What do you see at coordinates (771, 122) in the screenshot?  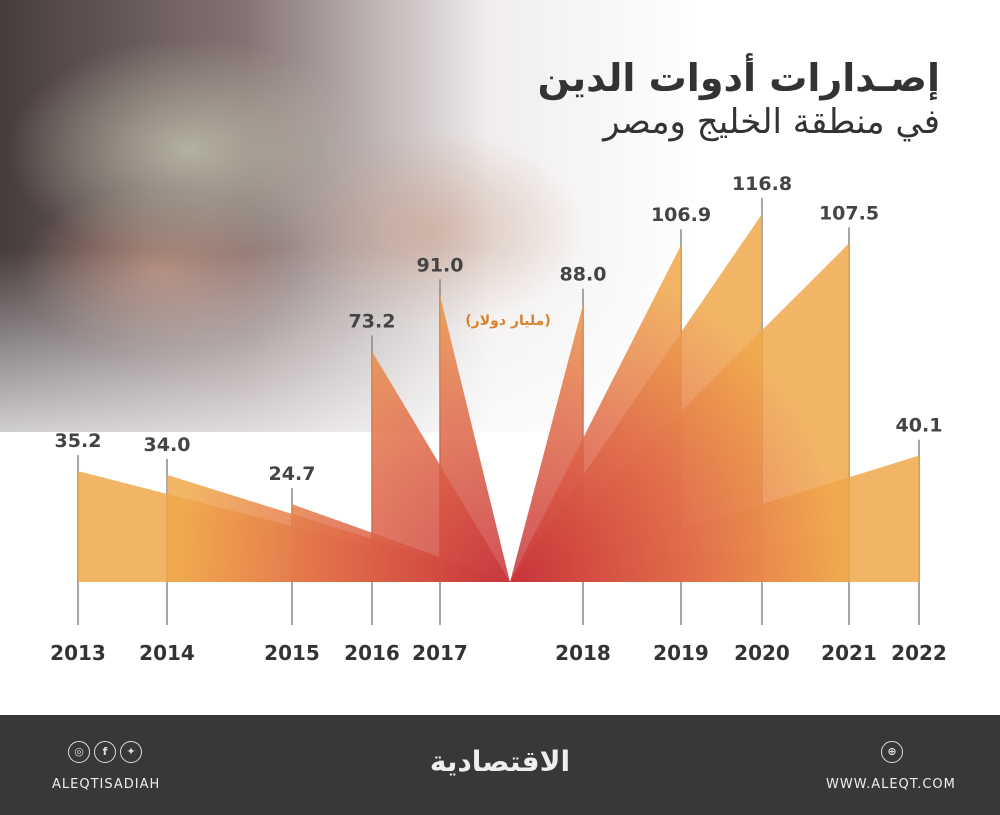 I see `title-line-2: في منطقة الخليج ومصر` at bounding box center [771, 122].